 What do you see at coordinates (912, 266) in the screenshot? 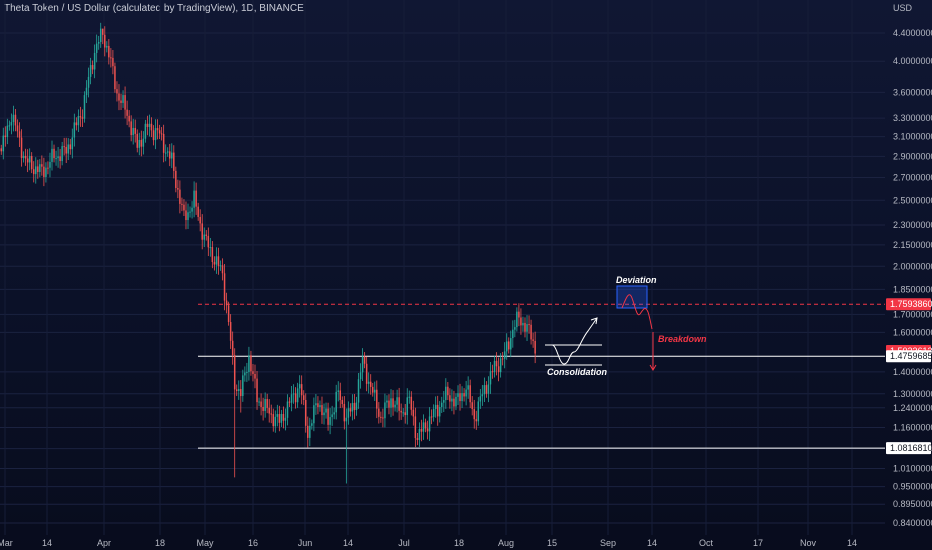
I see `price-tick-label: 2.0000000` at bounding box center [912, 266].